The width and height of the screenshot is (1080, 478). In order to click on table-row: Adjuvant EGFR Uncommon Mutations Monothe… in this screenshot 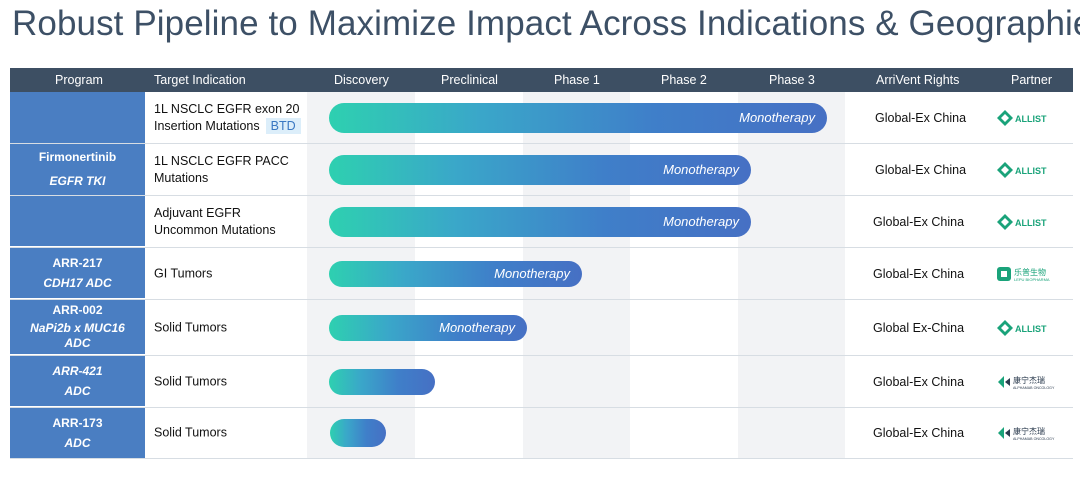, I will do `click(541, 222)`.